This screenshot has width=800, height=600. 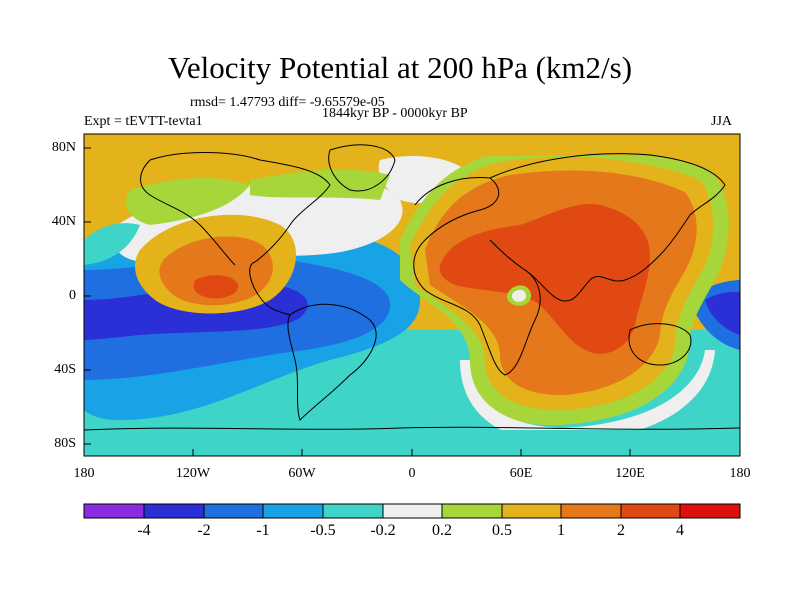 What do you see at coordinates (72, 295) in the screenshot?
I see `lat-tick-label: 0` at bounding box center [72, 295].